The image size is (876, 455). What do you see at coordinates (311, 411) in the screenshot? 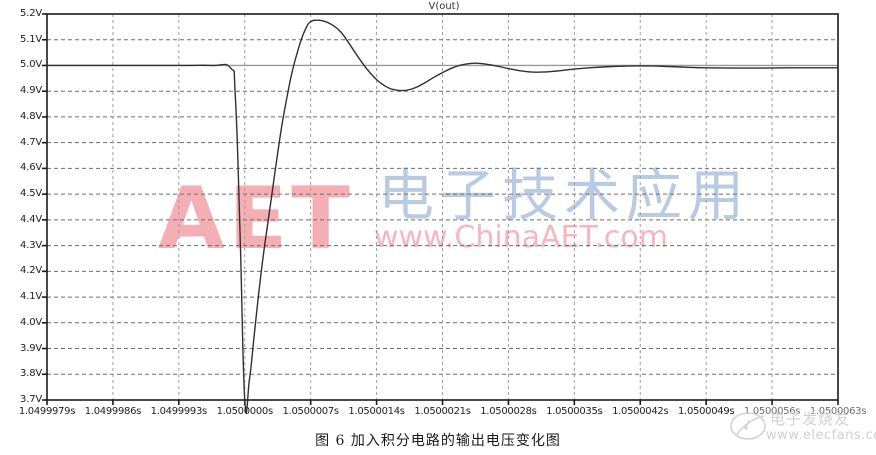
I see `x-tick-label: 1.0500007s` at bounding box center [311, 411].